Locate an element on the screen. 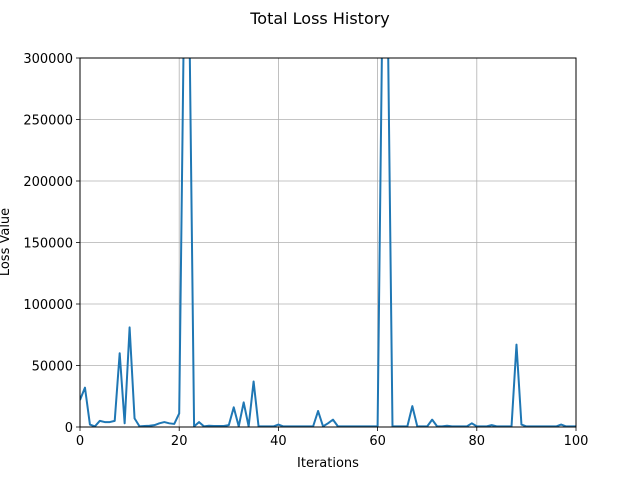 Image resolution: width=640 pixels, height=480 pixels. x-tick-label: 0 is located at coordinates (80, 441).